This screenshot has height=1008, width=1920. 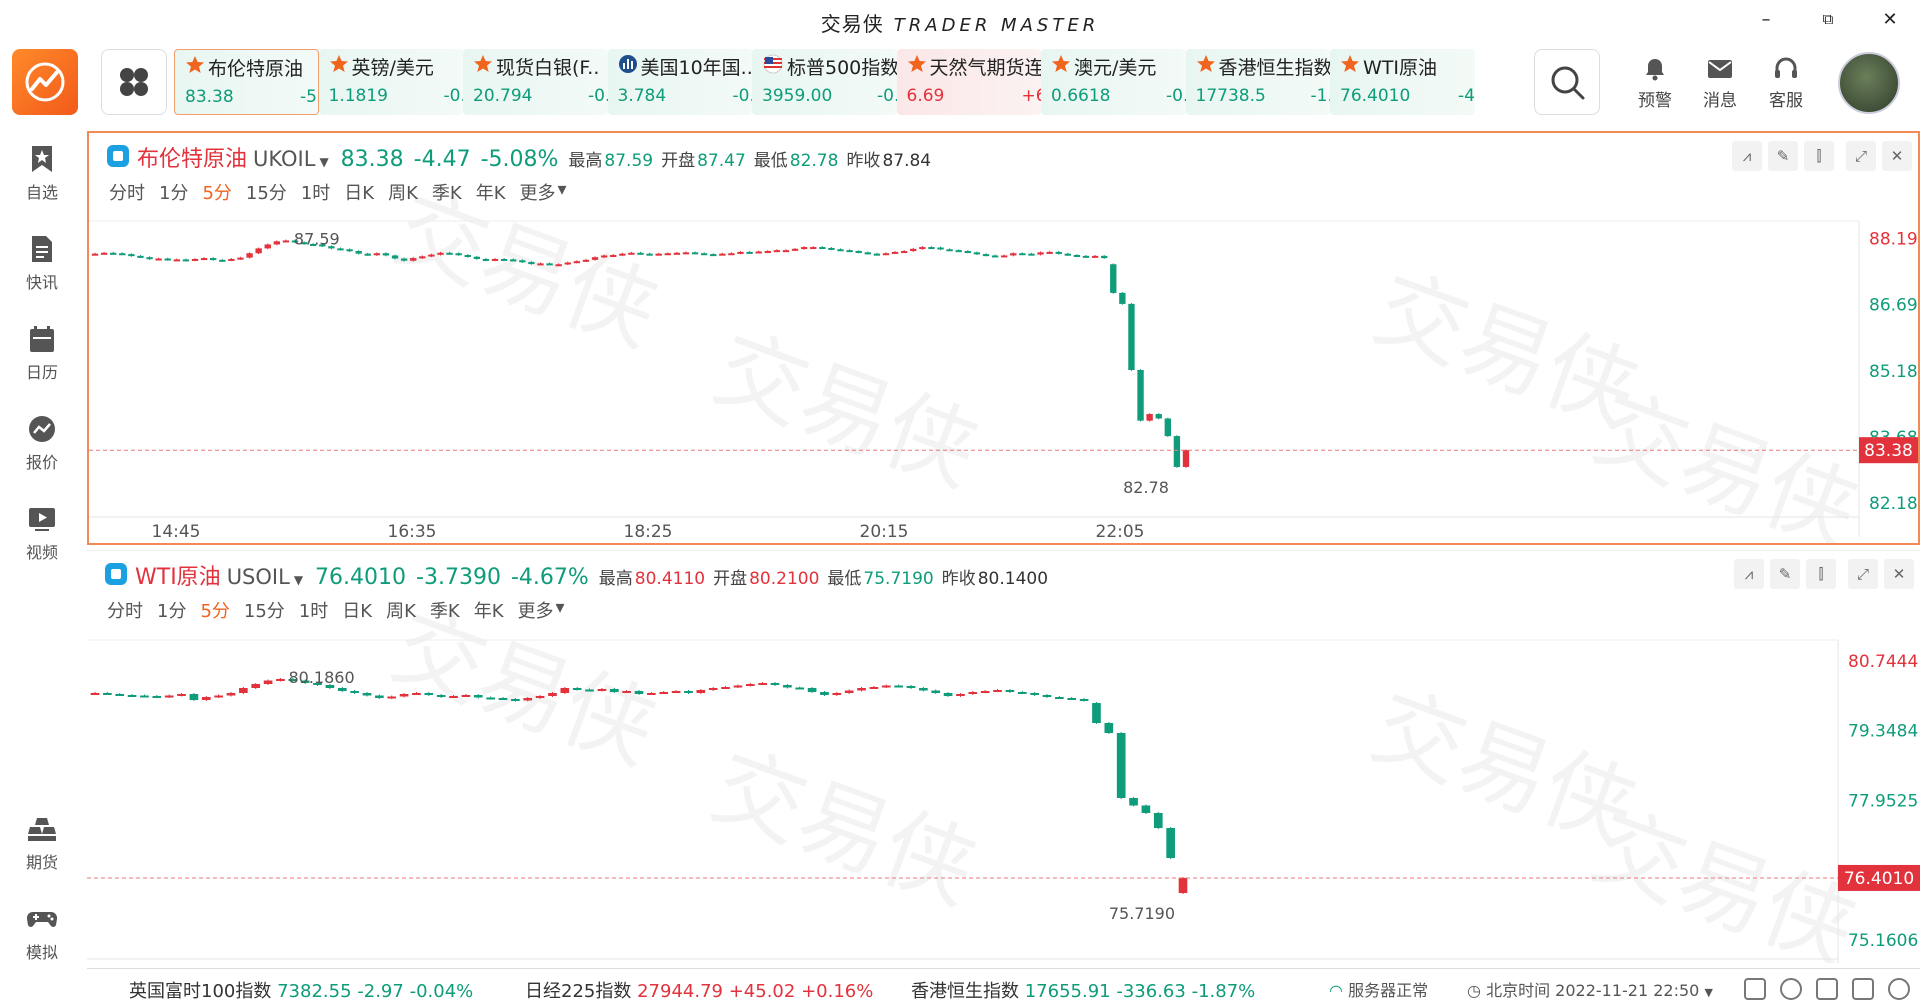 What do you see at coordinates (679, 82) in the screenshot?
I see `ticker-item: 美国10年国.. 3.784 -0.` at bounding box center [679, 82].